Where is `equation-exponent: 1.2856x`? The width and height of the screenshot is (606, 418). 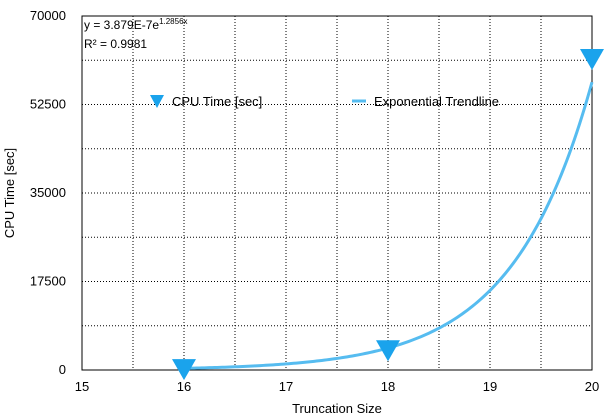
equation-exponent: 1.2856x is located at coordinates (173, 21).